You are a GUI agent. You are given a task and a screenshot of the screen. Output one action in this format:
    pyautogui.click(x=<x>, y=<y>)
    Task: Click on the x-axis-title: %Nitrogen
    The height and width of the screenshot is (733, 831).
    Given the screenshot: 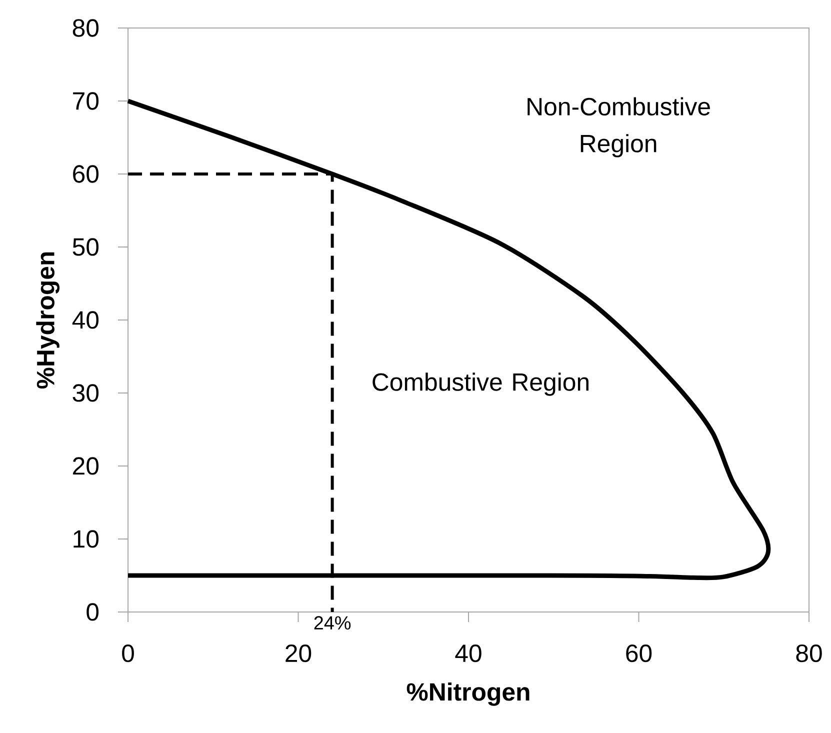 What is the action you would take?
    pyautogui.click(x=468, y=694)
    